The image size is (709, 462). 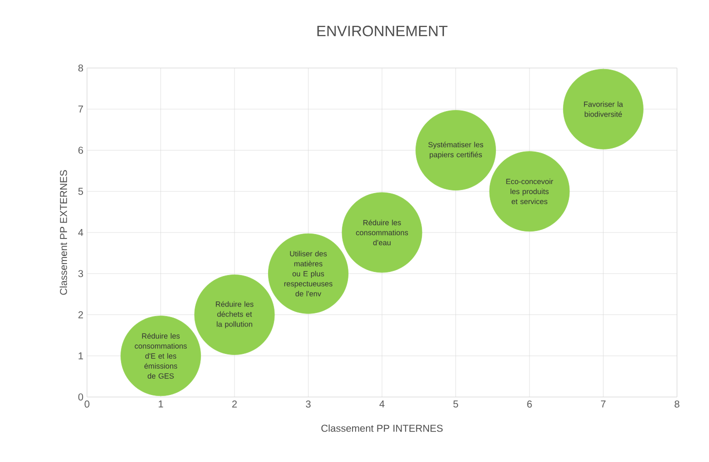 I want to click on x-tick-label: 5, so click(x=455, y=404).